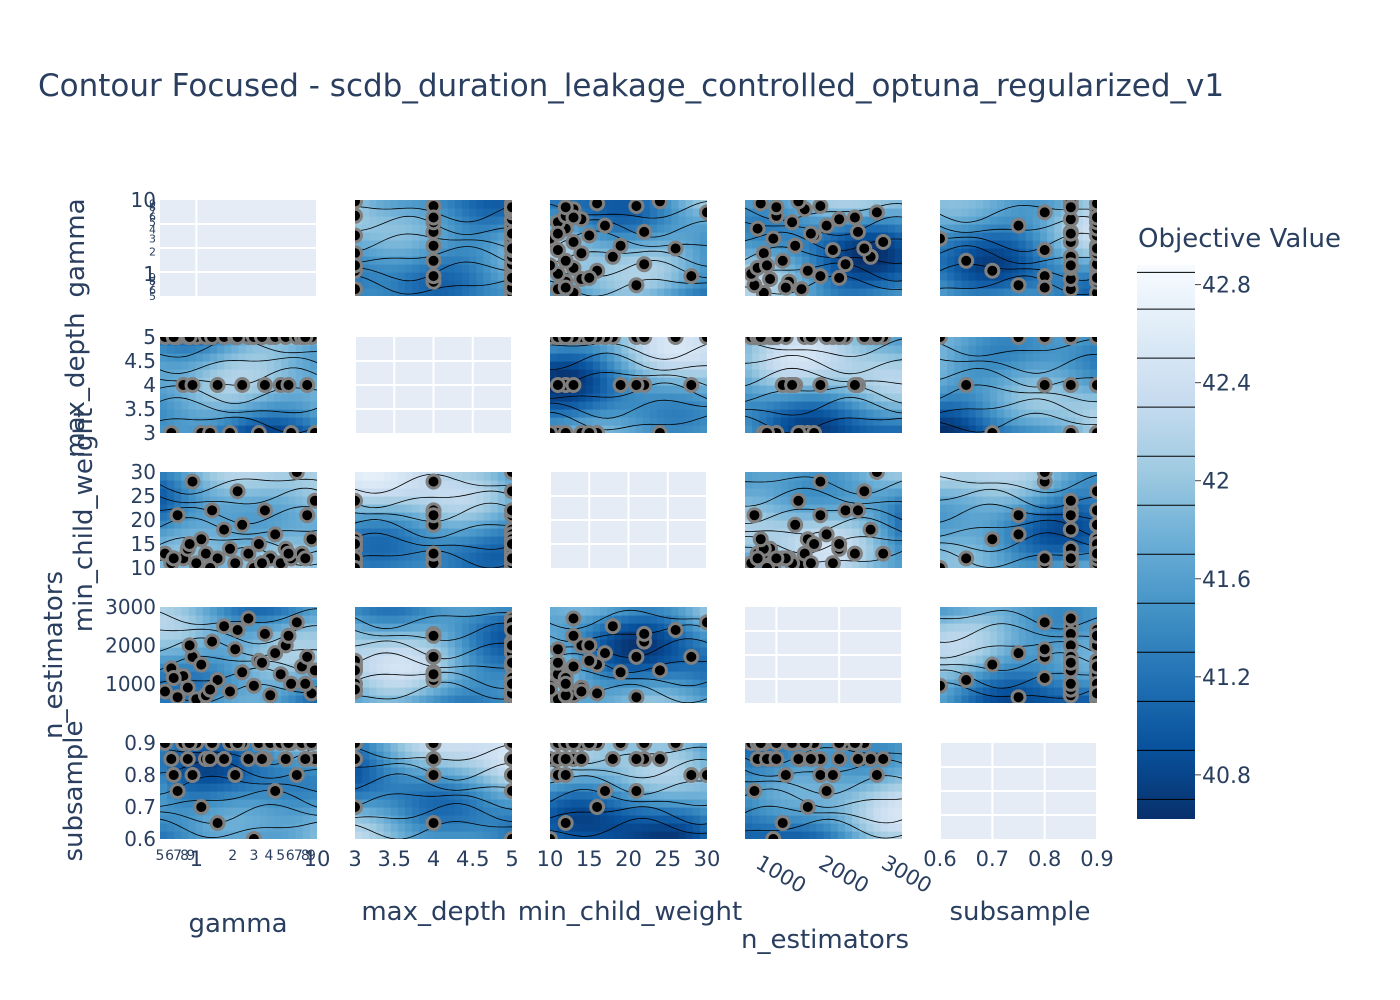  What do you see at coordinates (140, 361) in the screenshot?
I see `y-tick-label: 4.5` at bounding box center [140, 361].